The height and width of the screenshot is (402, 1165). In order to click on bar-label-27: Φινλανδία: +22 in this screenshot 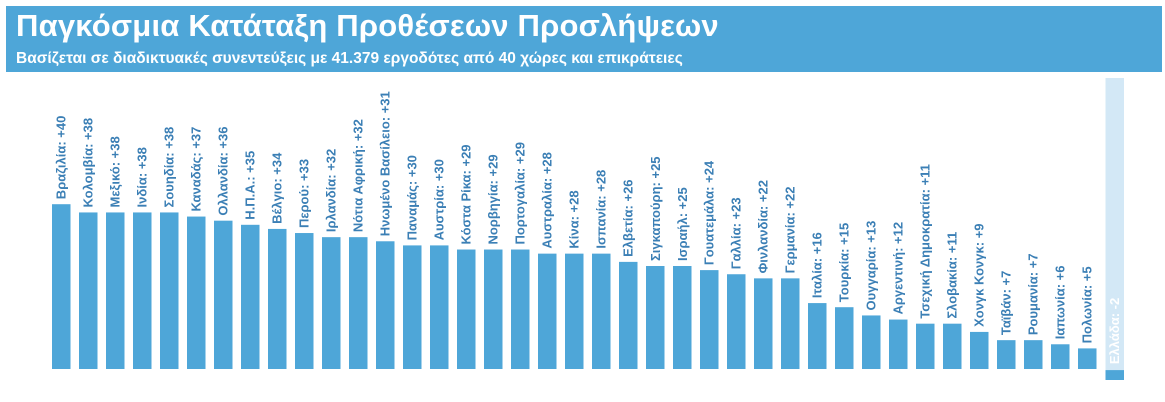, I will do `click(763, 226)`.